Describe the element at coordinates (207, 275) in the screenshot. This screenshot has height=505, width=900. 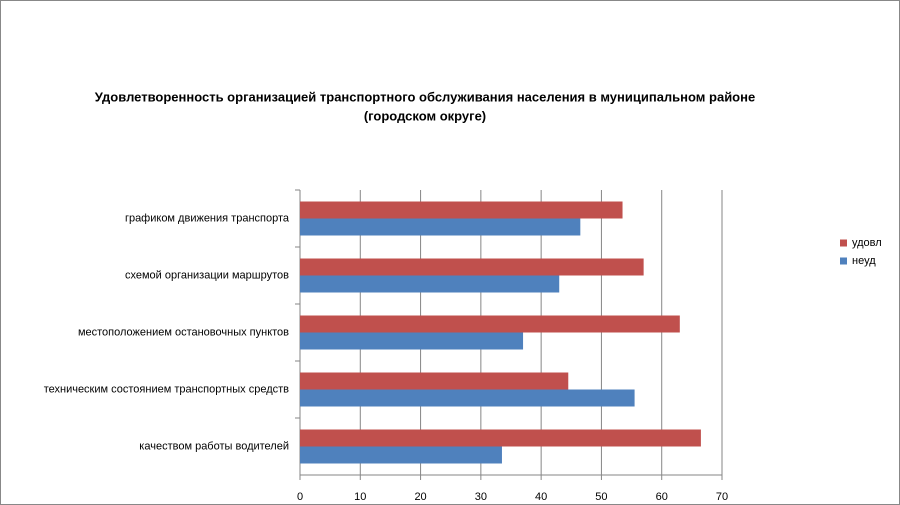
I see `y-tick-label: схемой организации маршрутов` at that location.